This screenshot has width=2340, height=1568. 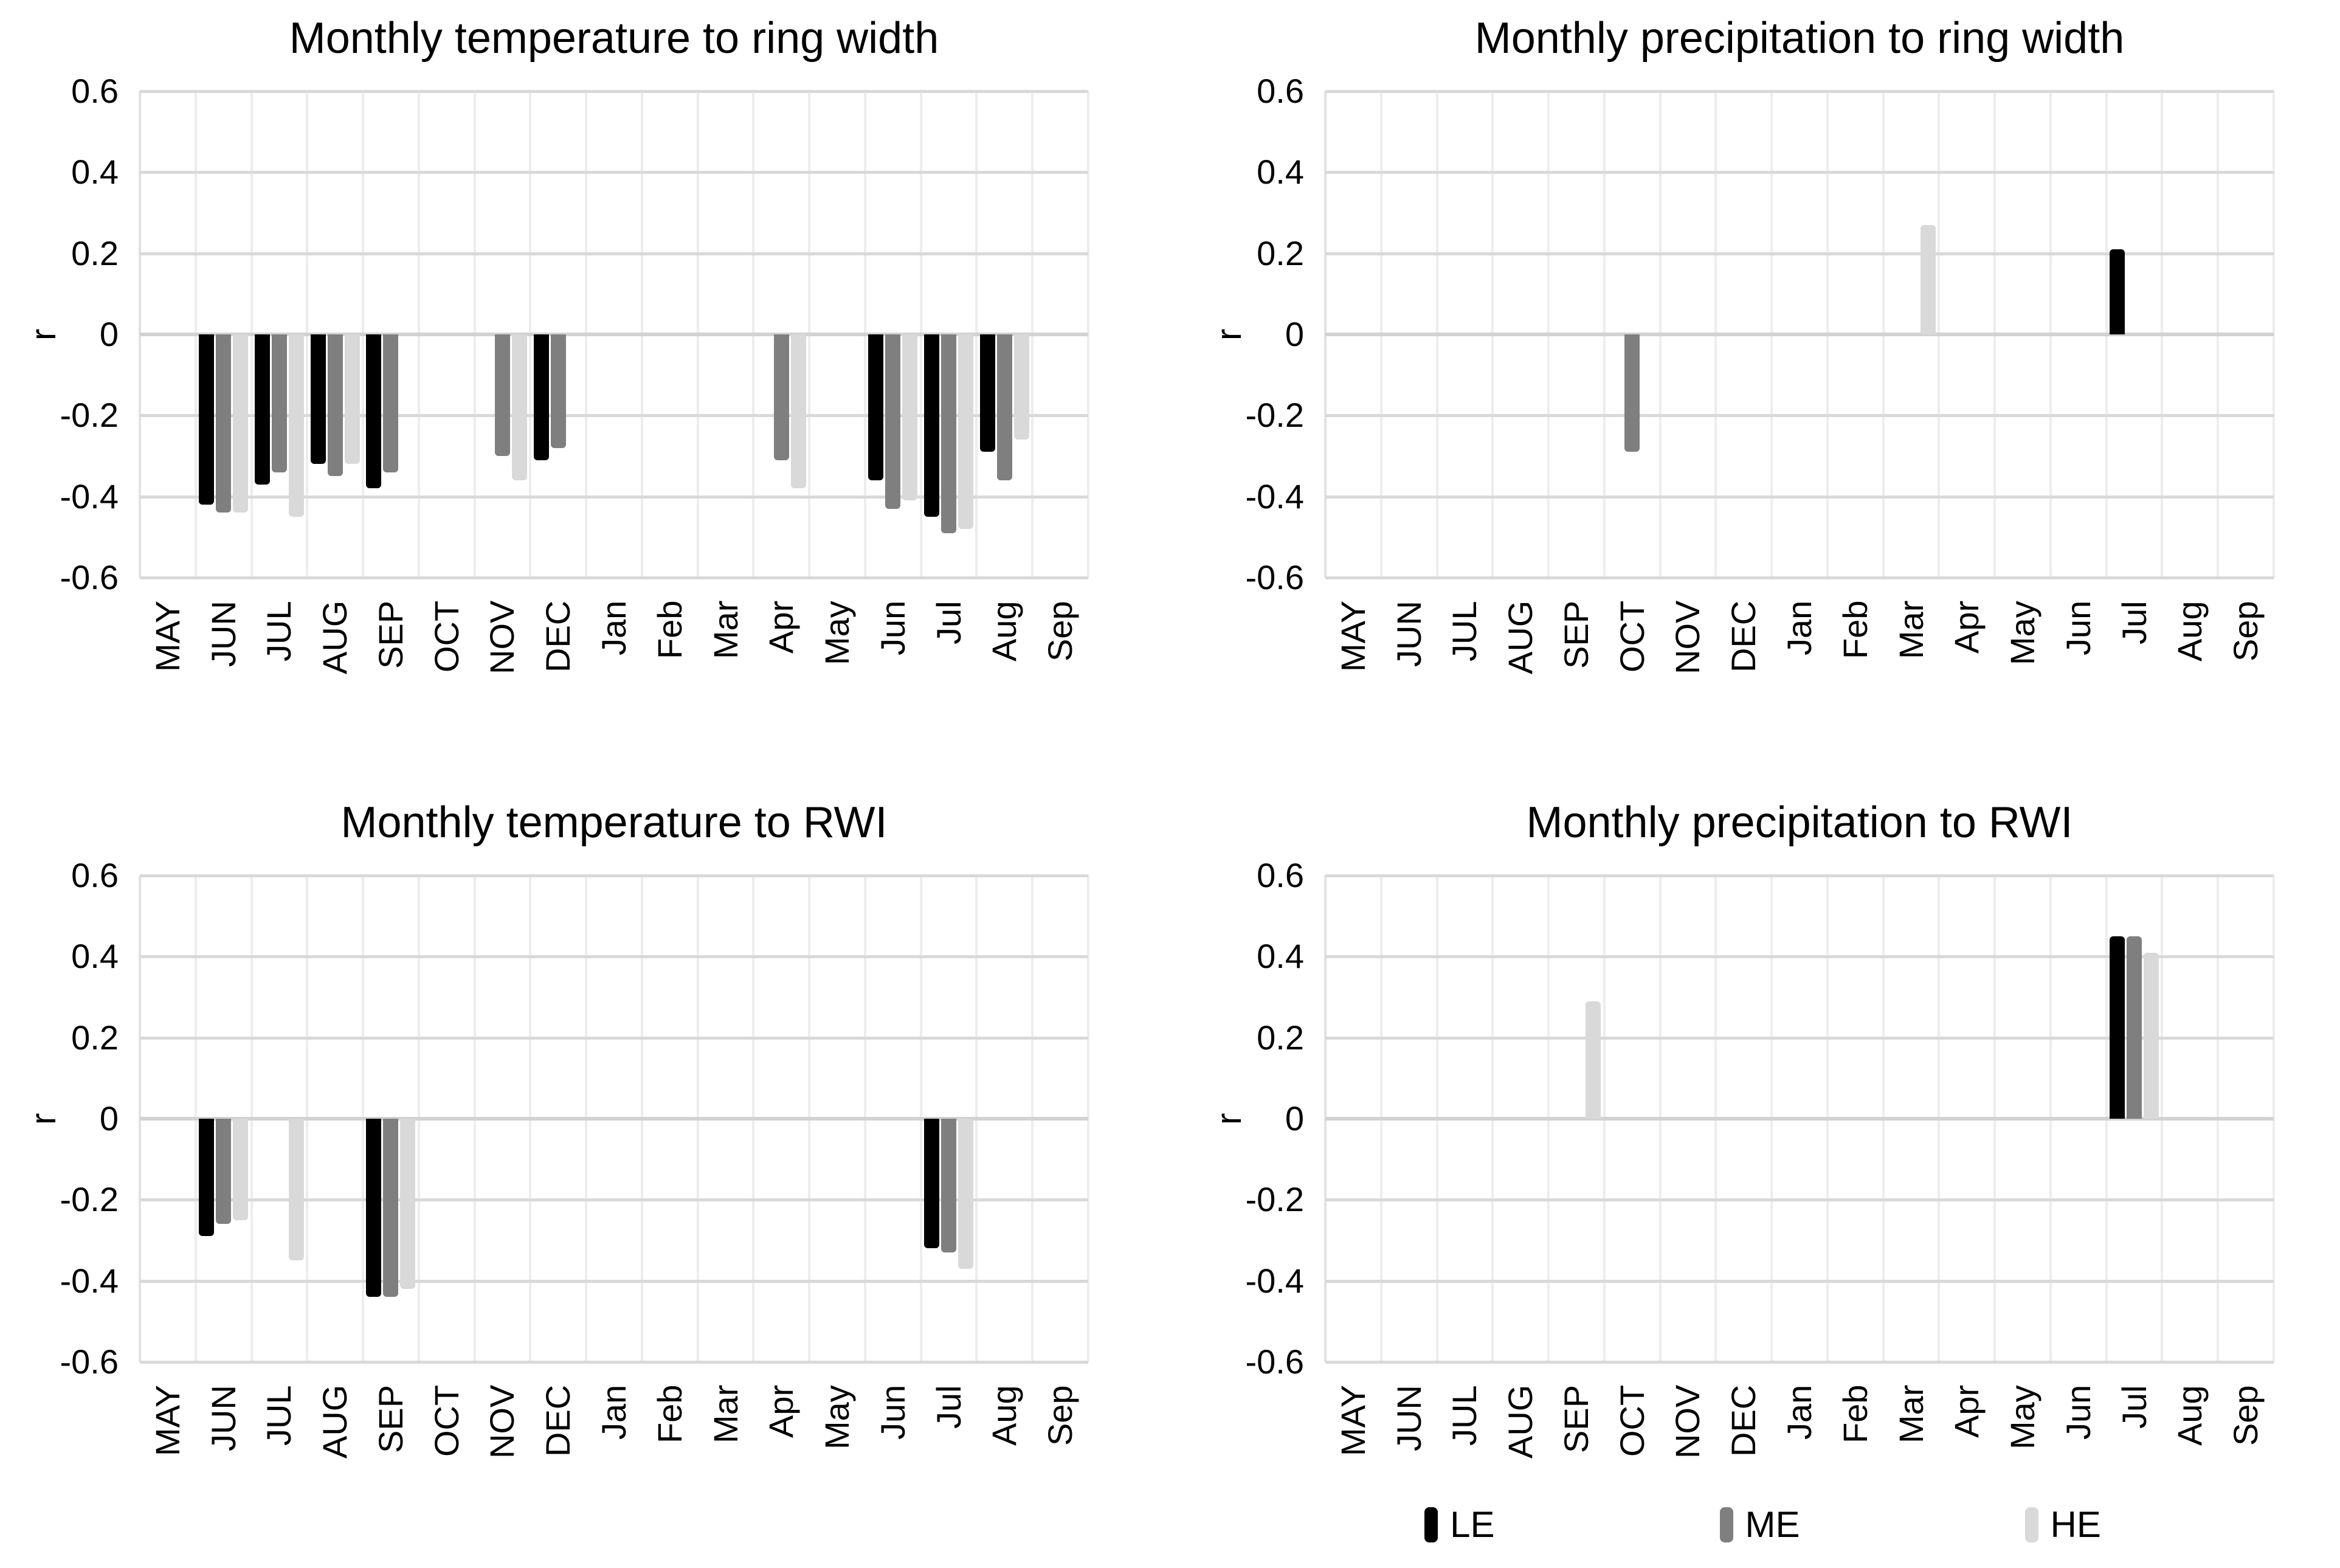 What do you see at coordinates (1799, 334) in the screenshot?
I see `plot-area-precipitation-ring-width` at bounding box center [1799, 334].